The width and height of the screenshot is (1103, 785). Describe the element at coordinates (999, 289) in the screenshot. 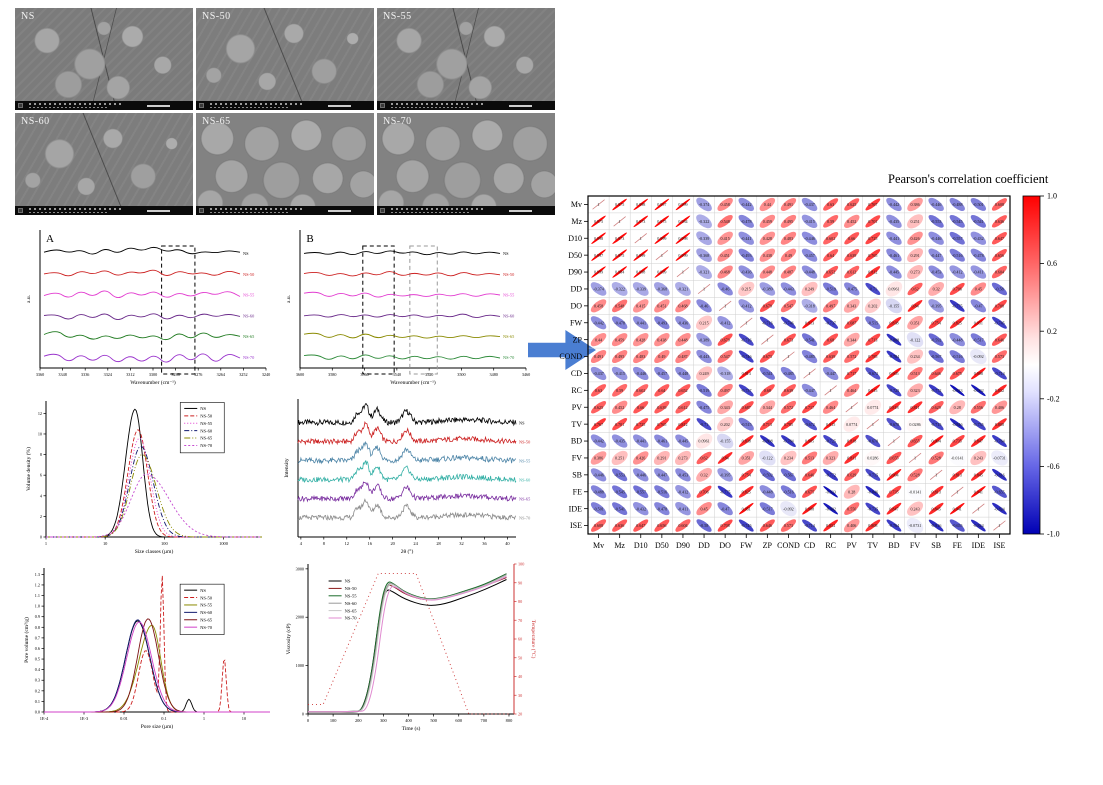

I see `svg-text: -0.58` at that location.